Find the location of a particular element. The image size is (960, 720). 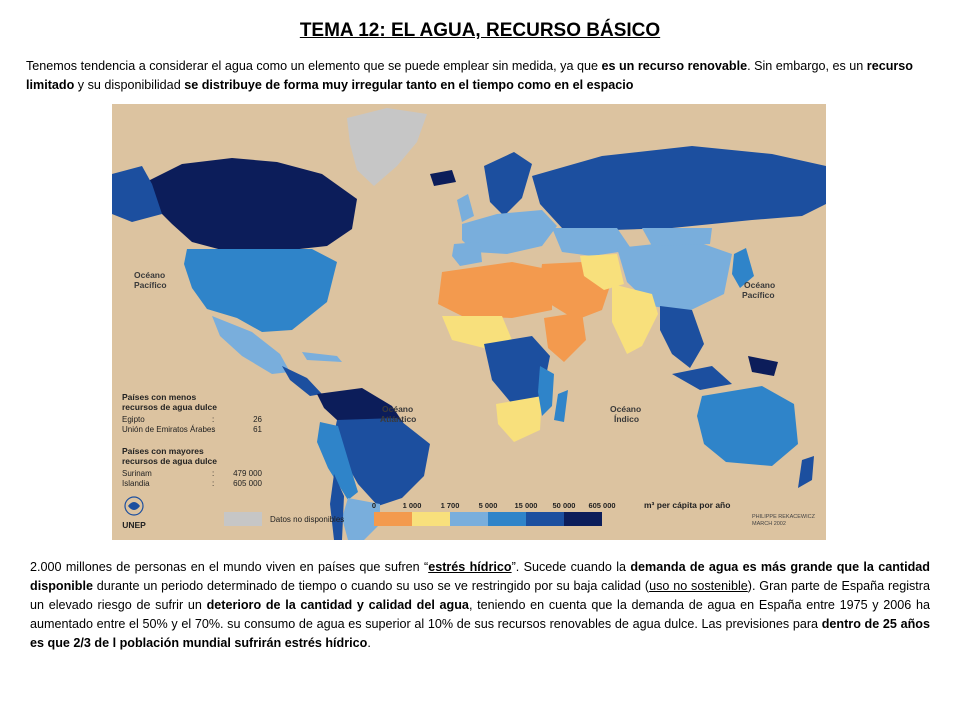

legend-less-title-1: Países con menos is located at coordinates (159, 397).